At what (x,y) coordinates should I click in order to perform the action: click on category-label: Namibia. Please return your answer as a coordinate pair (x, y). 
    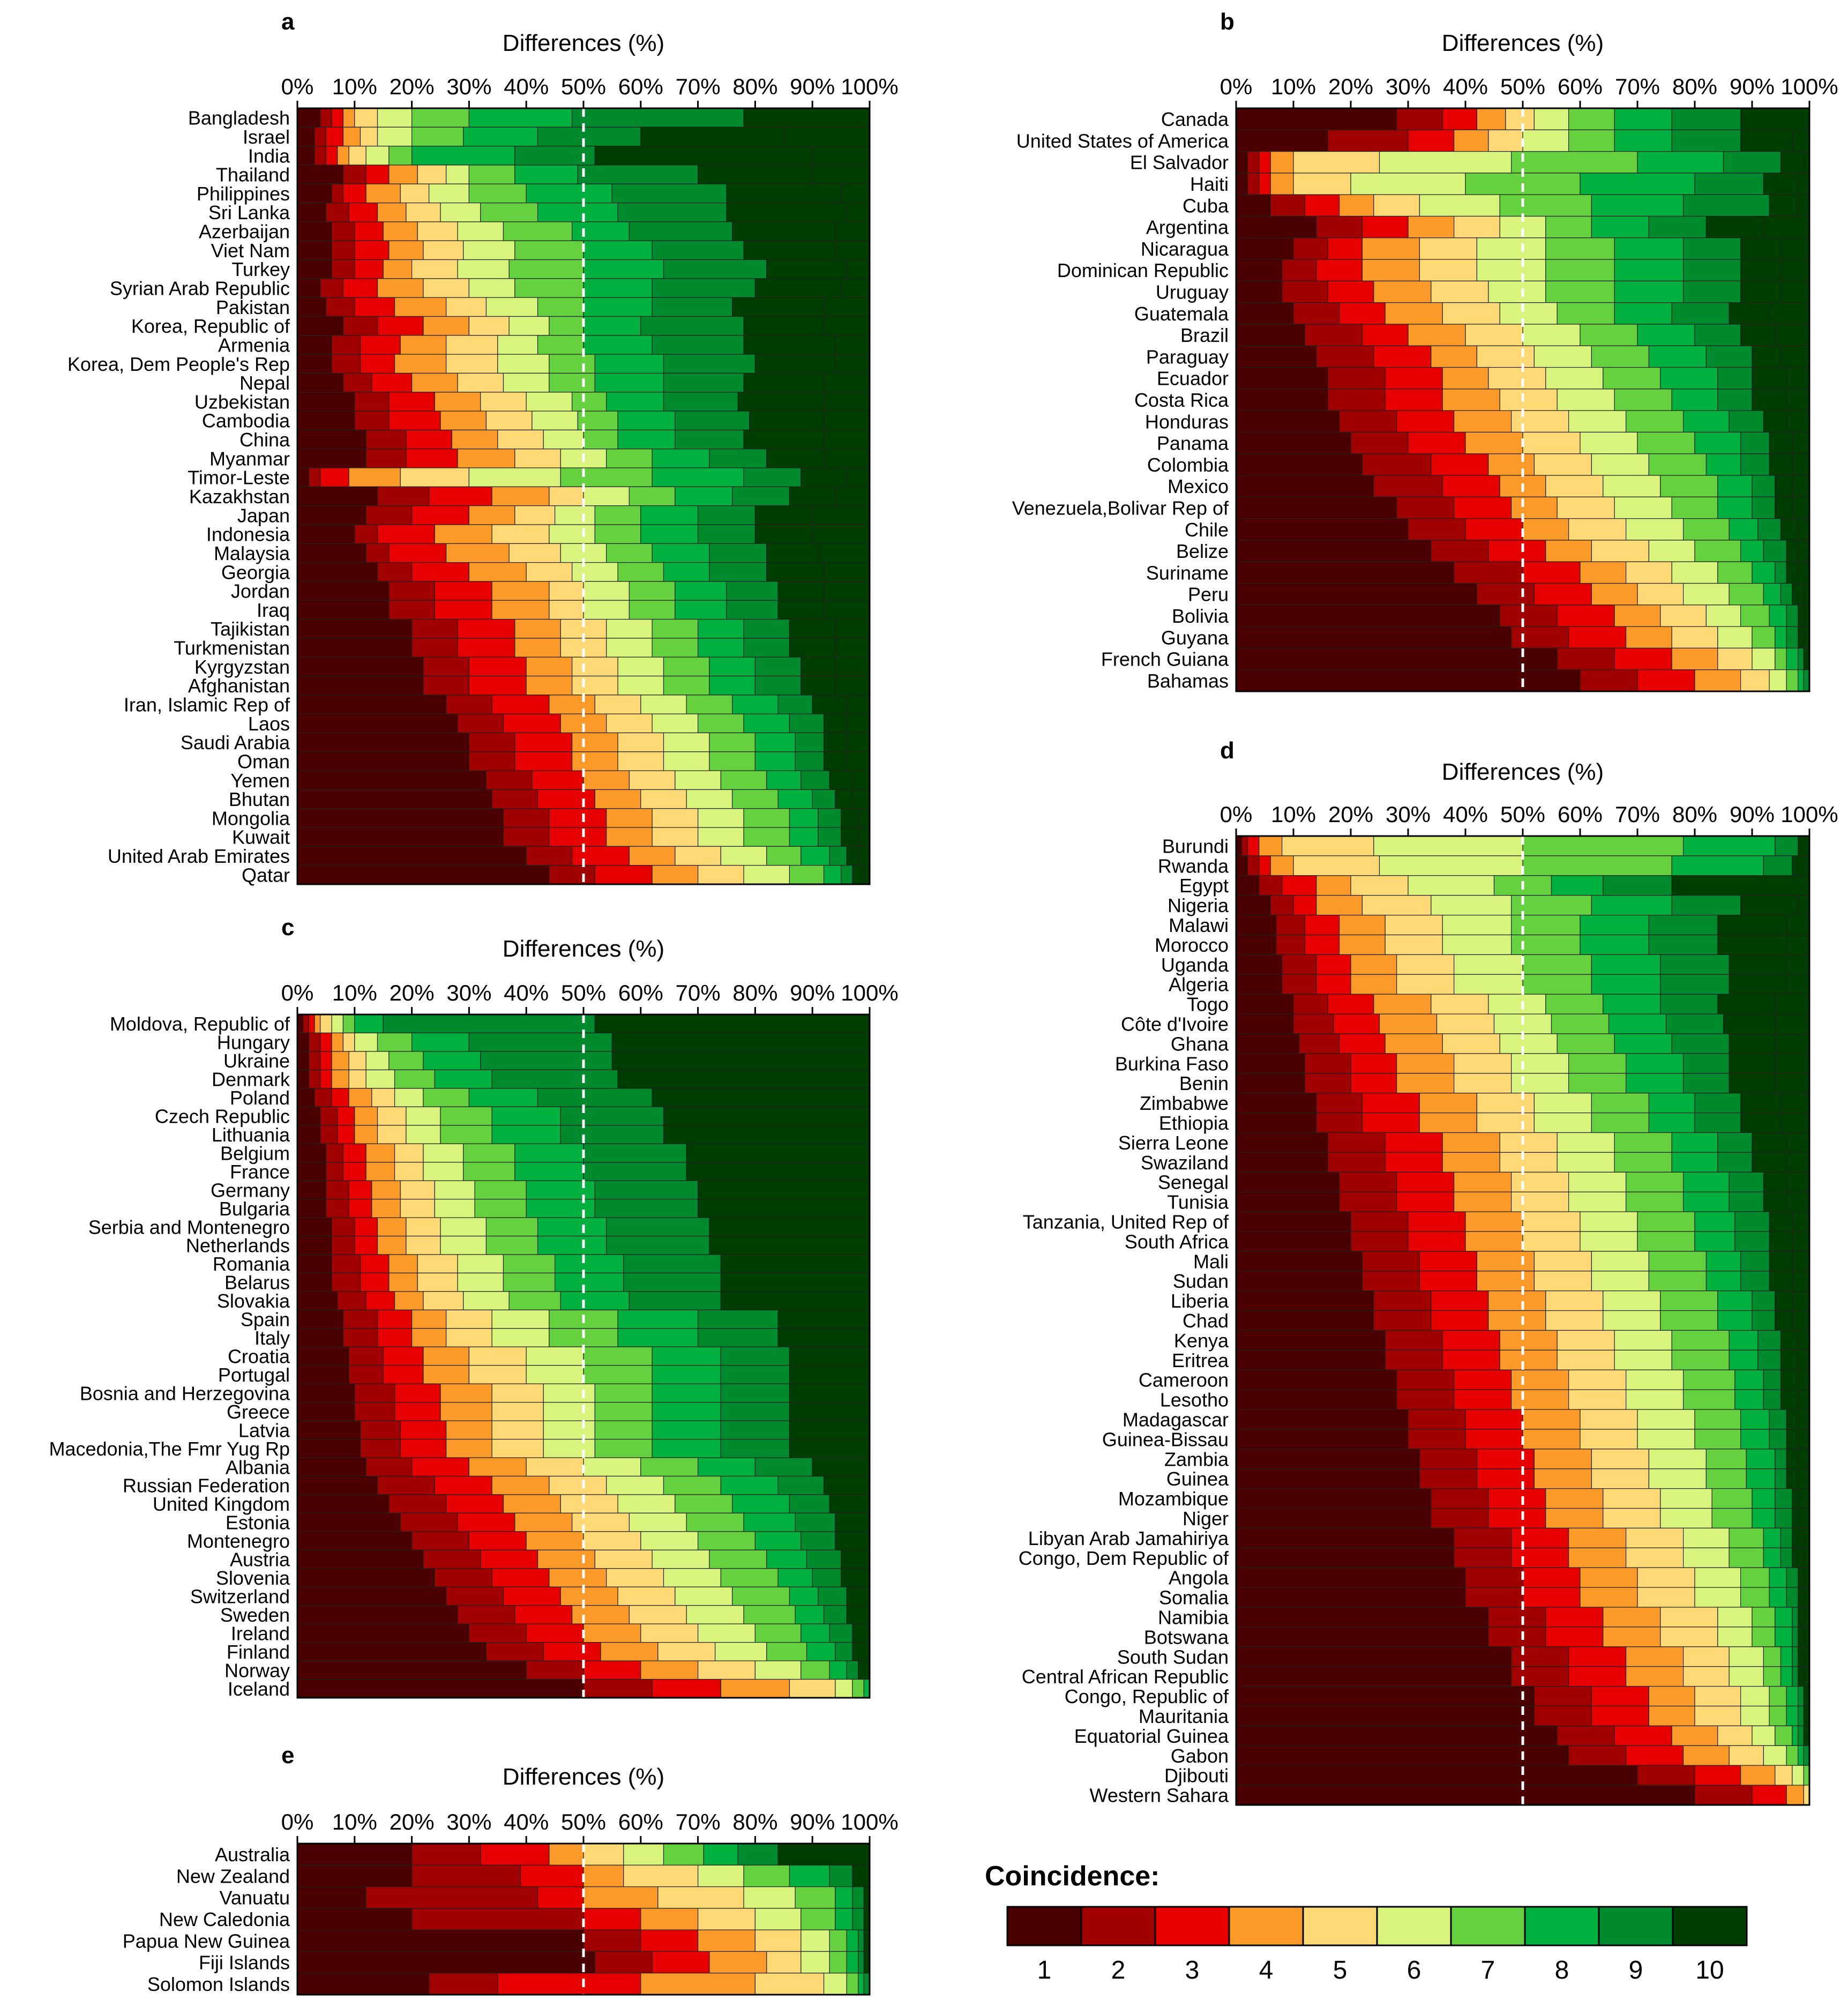
    Looking at the image, I should click on (1193, 1617).